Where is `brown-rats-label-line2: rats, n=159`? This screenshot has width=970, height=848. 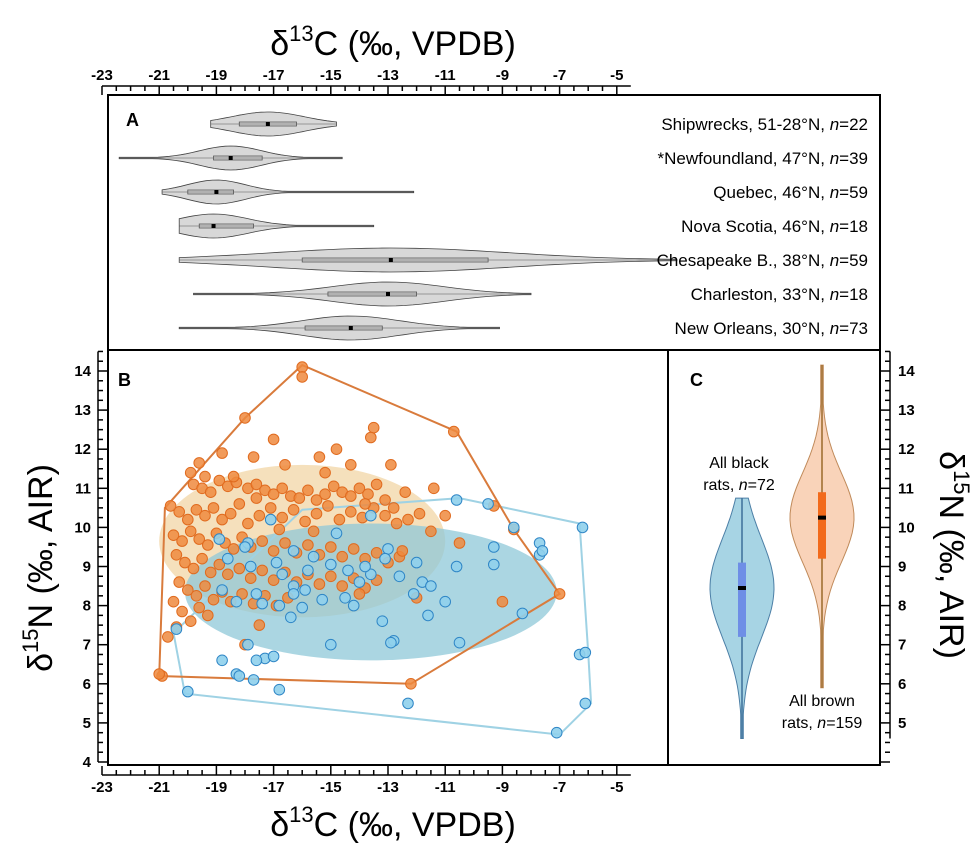 brown-rats-label-line2: rats, n=159 is located at coordinates (822, 723).